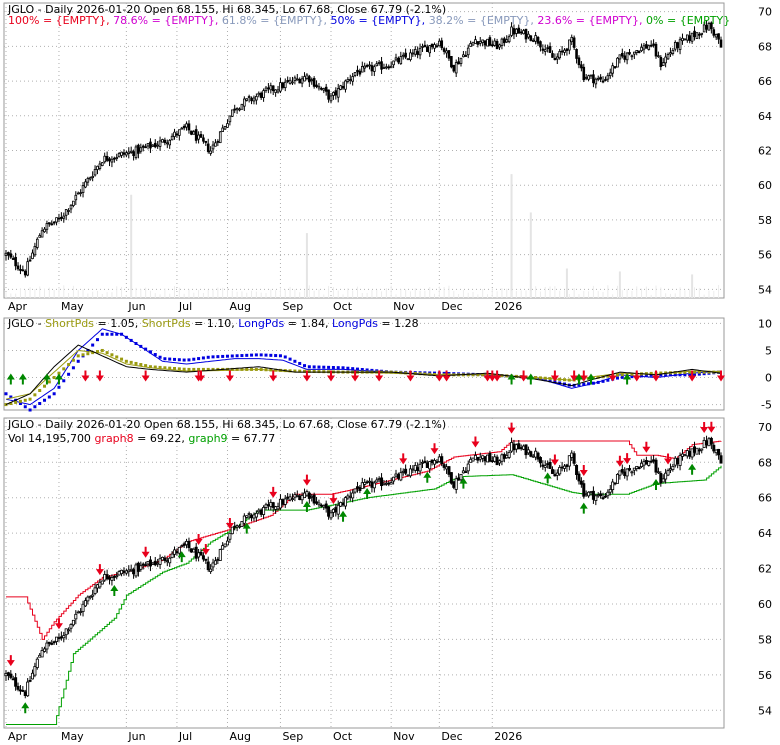 The image size is (780, 745). What do you see at coordinates (18, 306) in the screenshot?
I see `x-tick-label: Apr` at bounding box center [18, 306].